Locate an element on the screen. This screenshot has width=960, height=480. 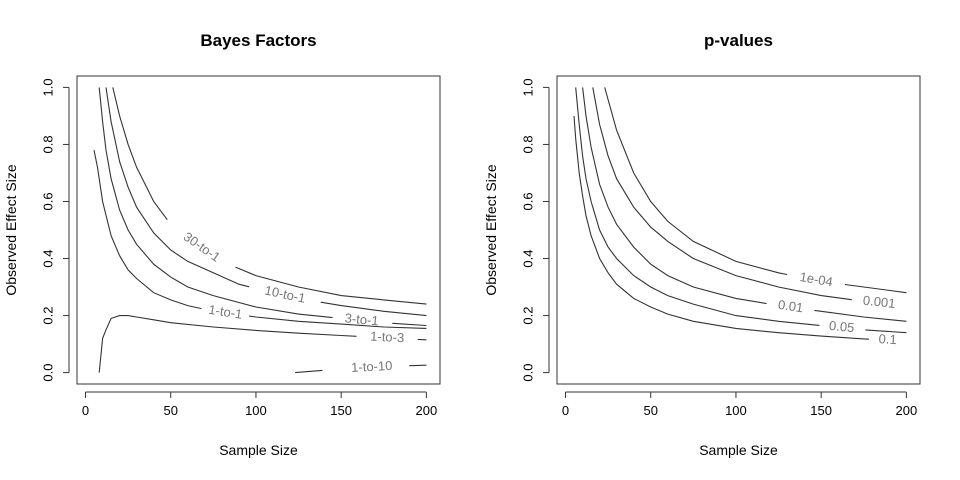
bf-y-tick-label: 0.0 is located at coordinates (47, 373).